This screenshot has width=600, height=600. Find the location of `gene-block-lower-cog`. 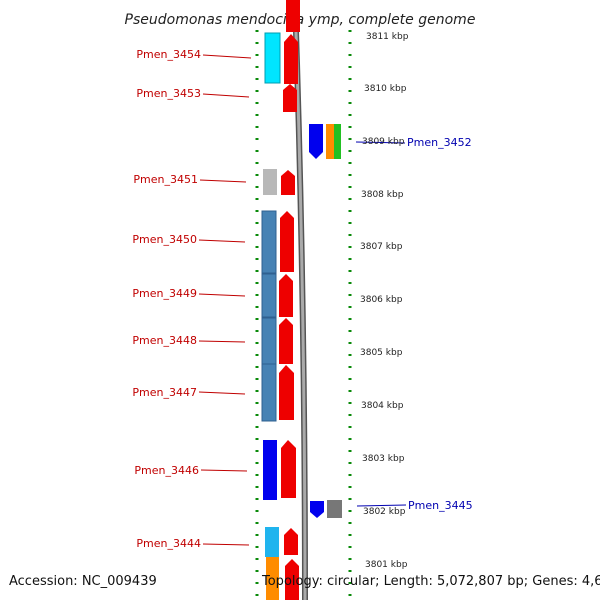

gene-block-lower-cog is located at coordinates (272, 578).